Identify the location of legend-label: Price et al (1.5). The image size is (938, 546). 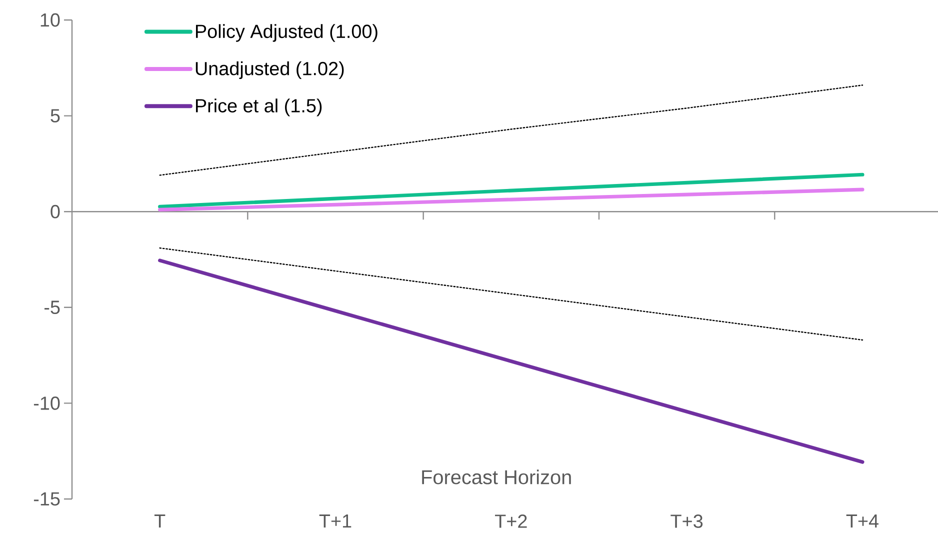
(259, 107).